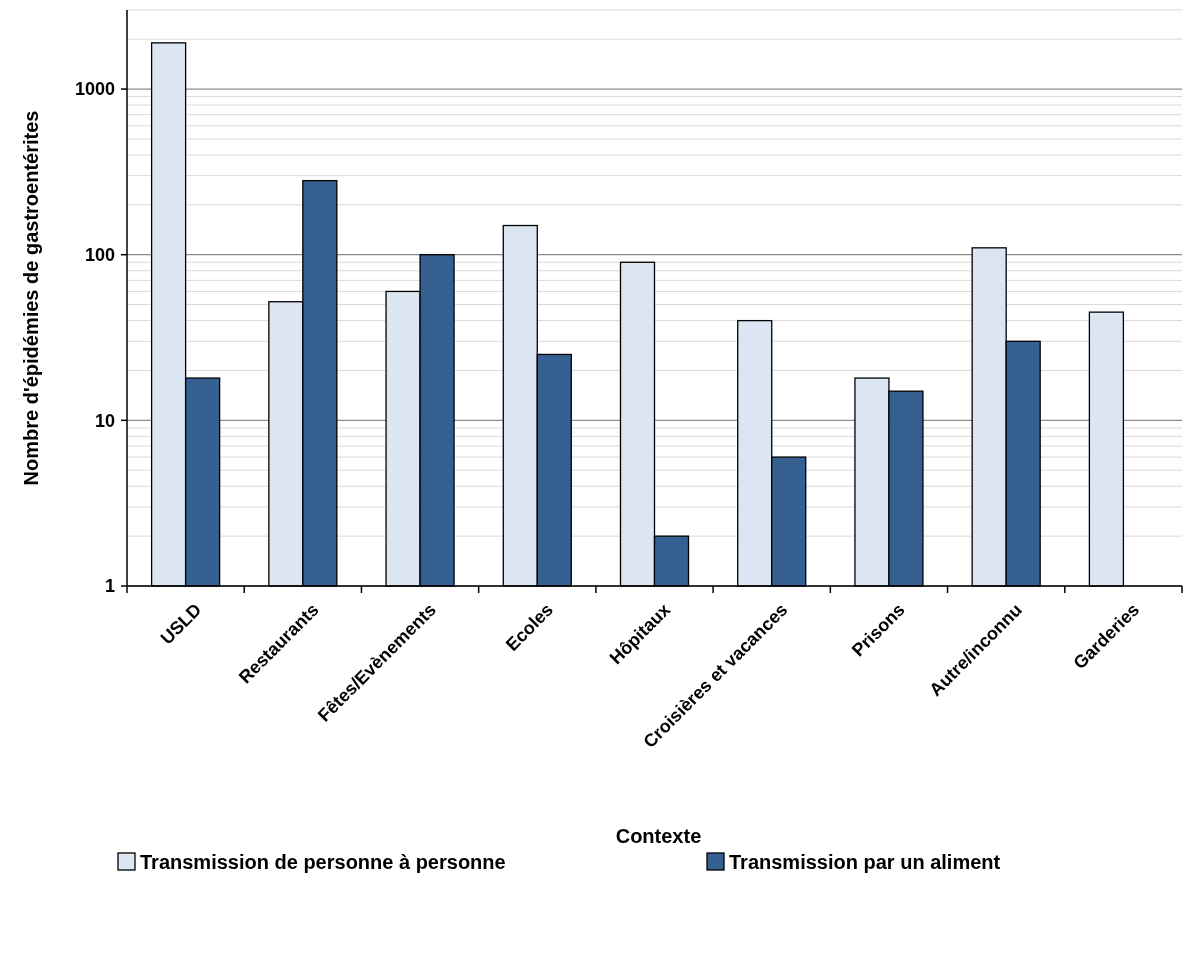 Image resolution: width=1184 pixels, height=967 pixels. What do you see at coordinates (99, 254) in the screenshot?
I see `y-tick-label: 100` at bounding box center [99, 254].